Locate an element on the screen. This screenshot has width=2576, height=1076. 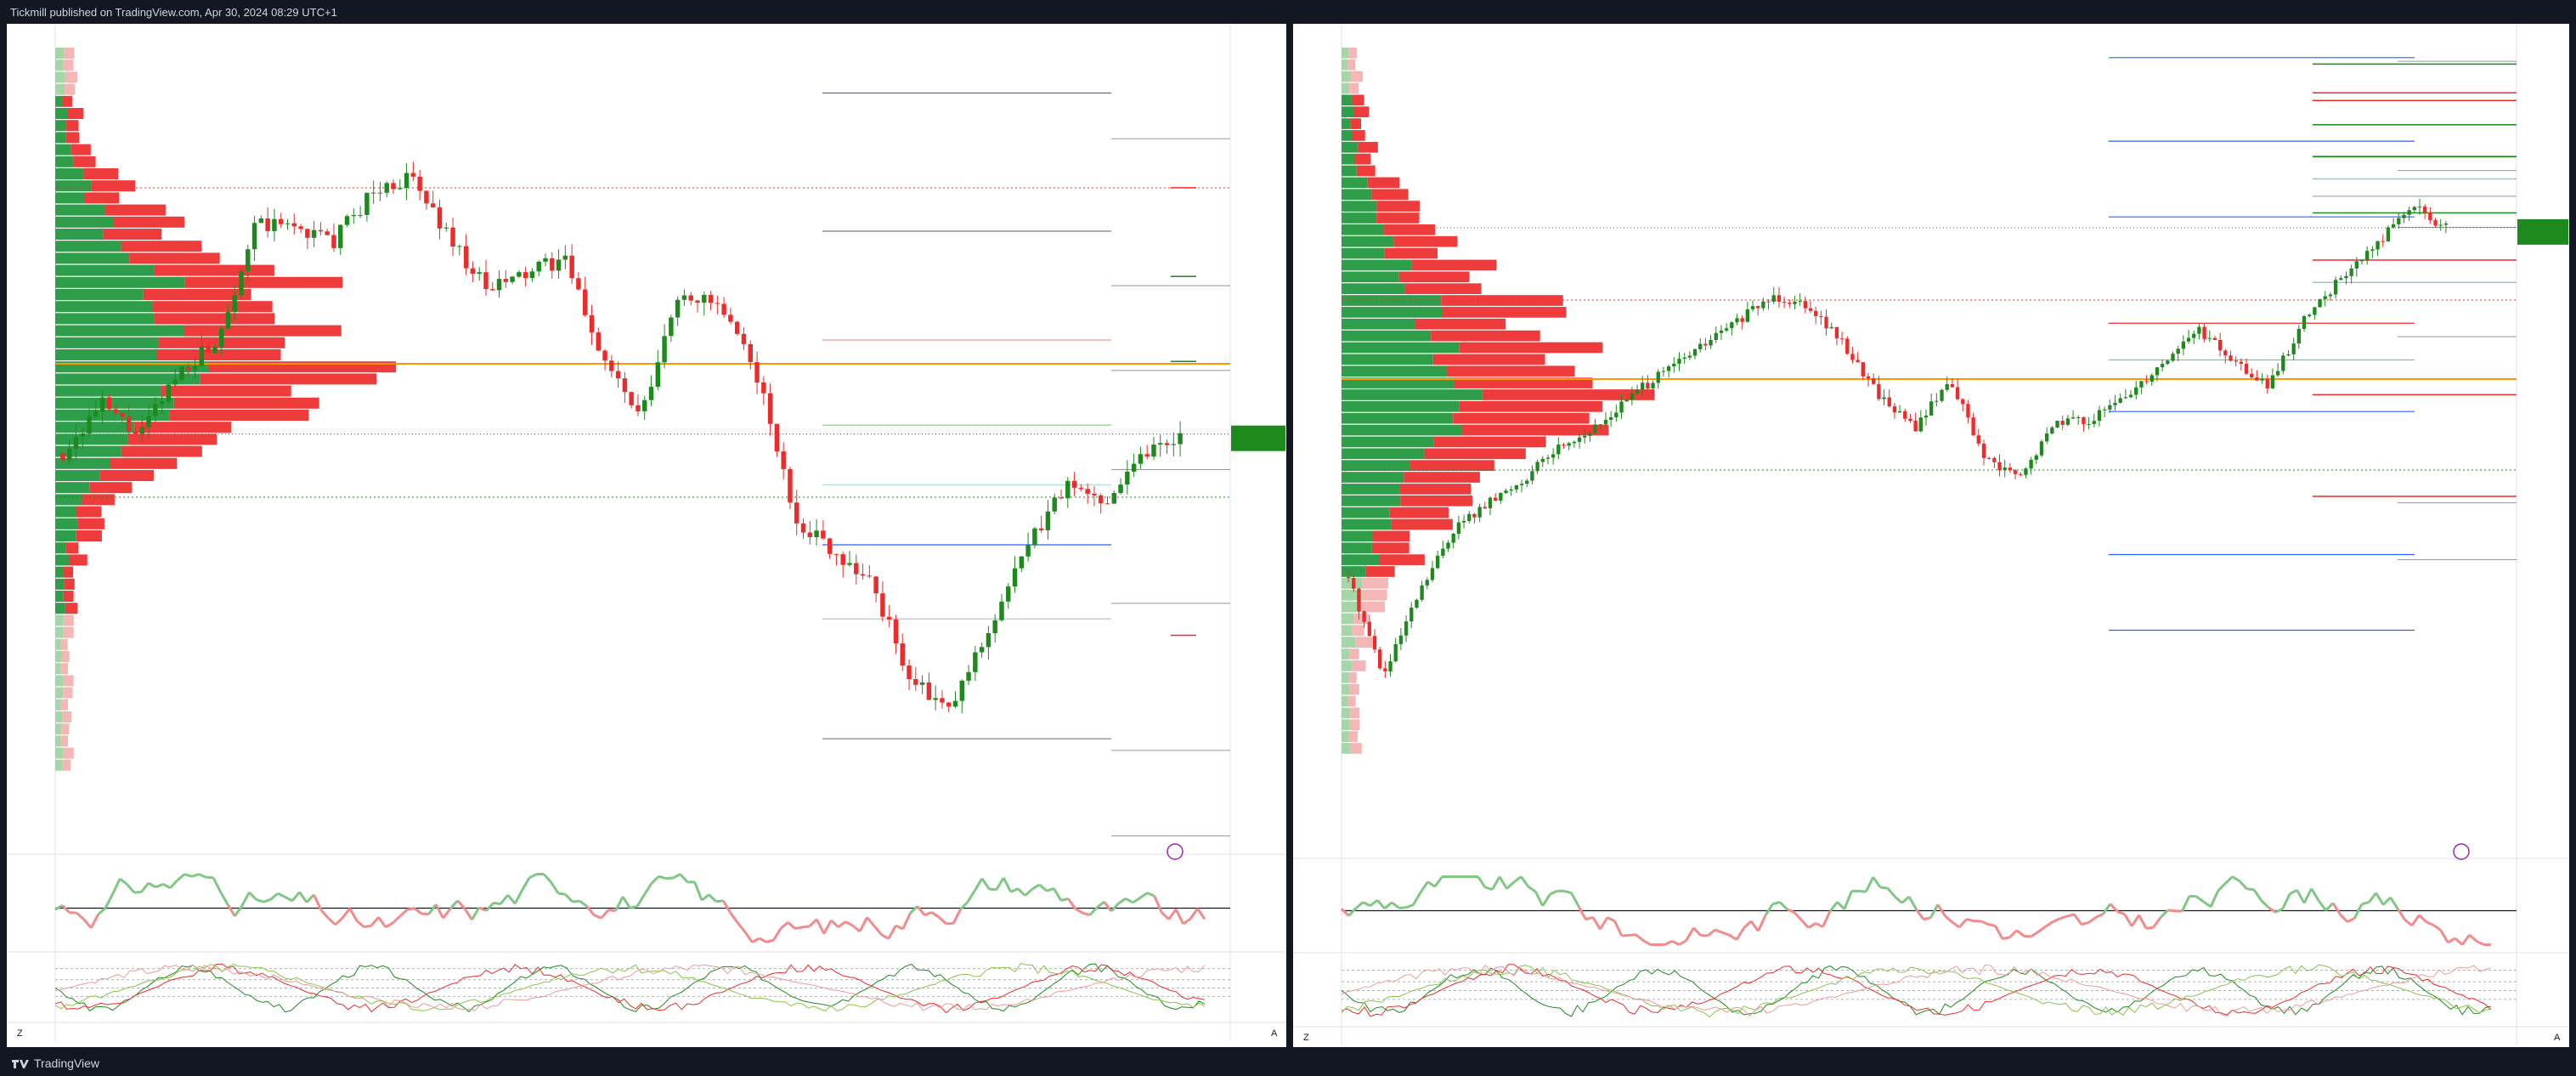
tradingview-logo: TradingView is located at coordinates (55, 1063).